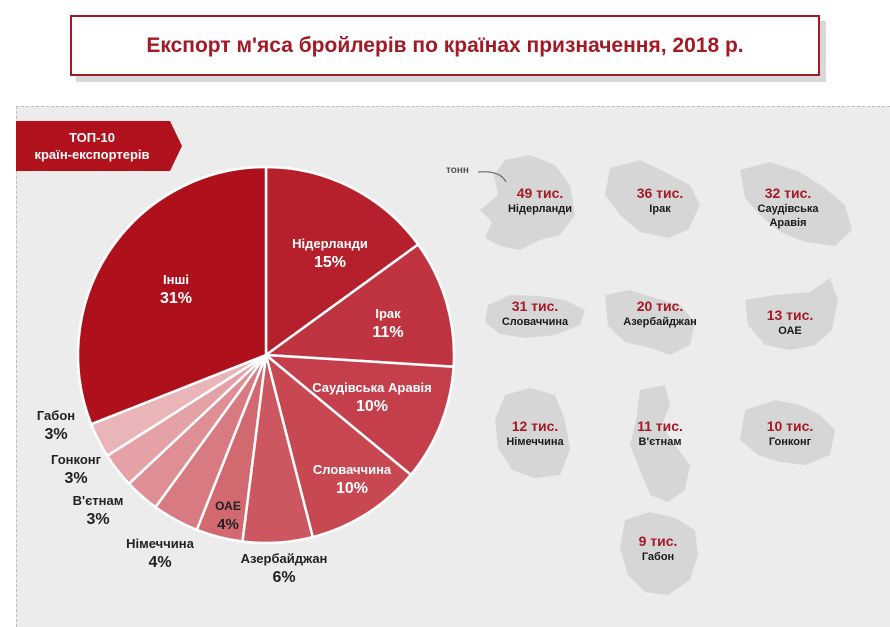 The image size is (890, 627). What do you see at coordinates (790, 331) in the screenshot?
I see `country-name: ОАЕ` at bounding box center [790, 331].